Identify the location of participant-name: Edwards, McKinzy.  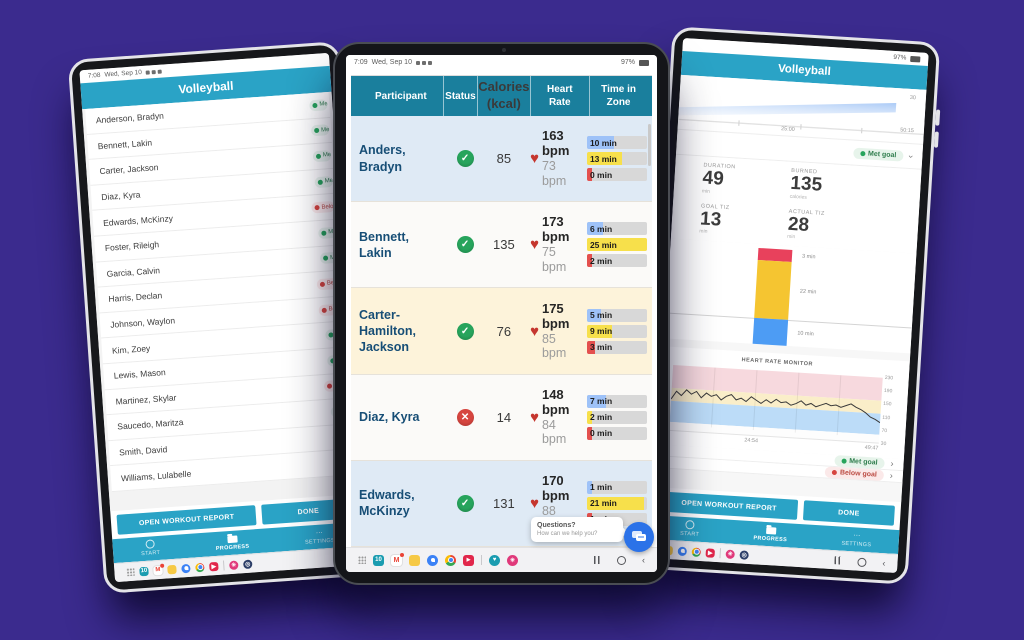
(138, 220).